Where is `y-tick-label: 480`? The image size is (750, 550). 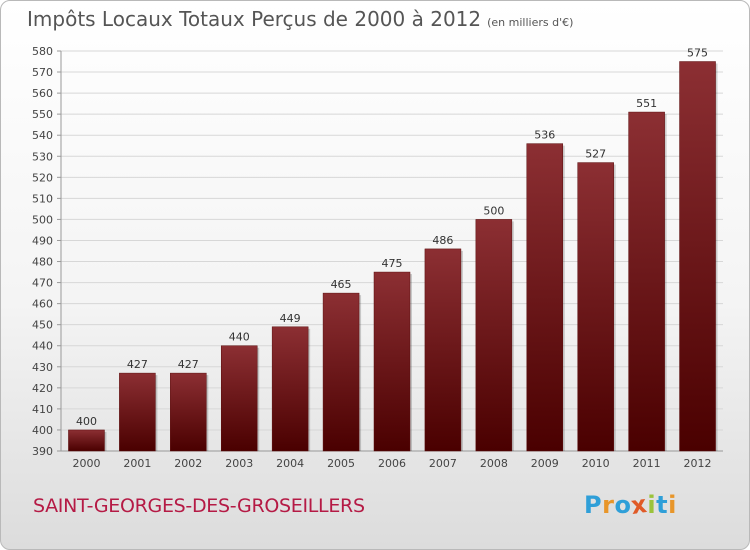
y-tick-label: 480 is located at coordinates (42, 262).